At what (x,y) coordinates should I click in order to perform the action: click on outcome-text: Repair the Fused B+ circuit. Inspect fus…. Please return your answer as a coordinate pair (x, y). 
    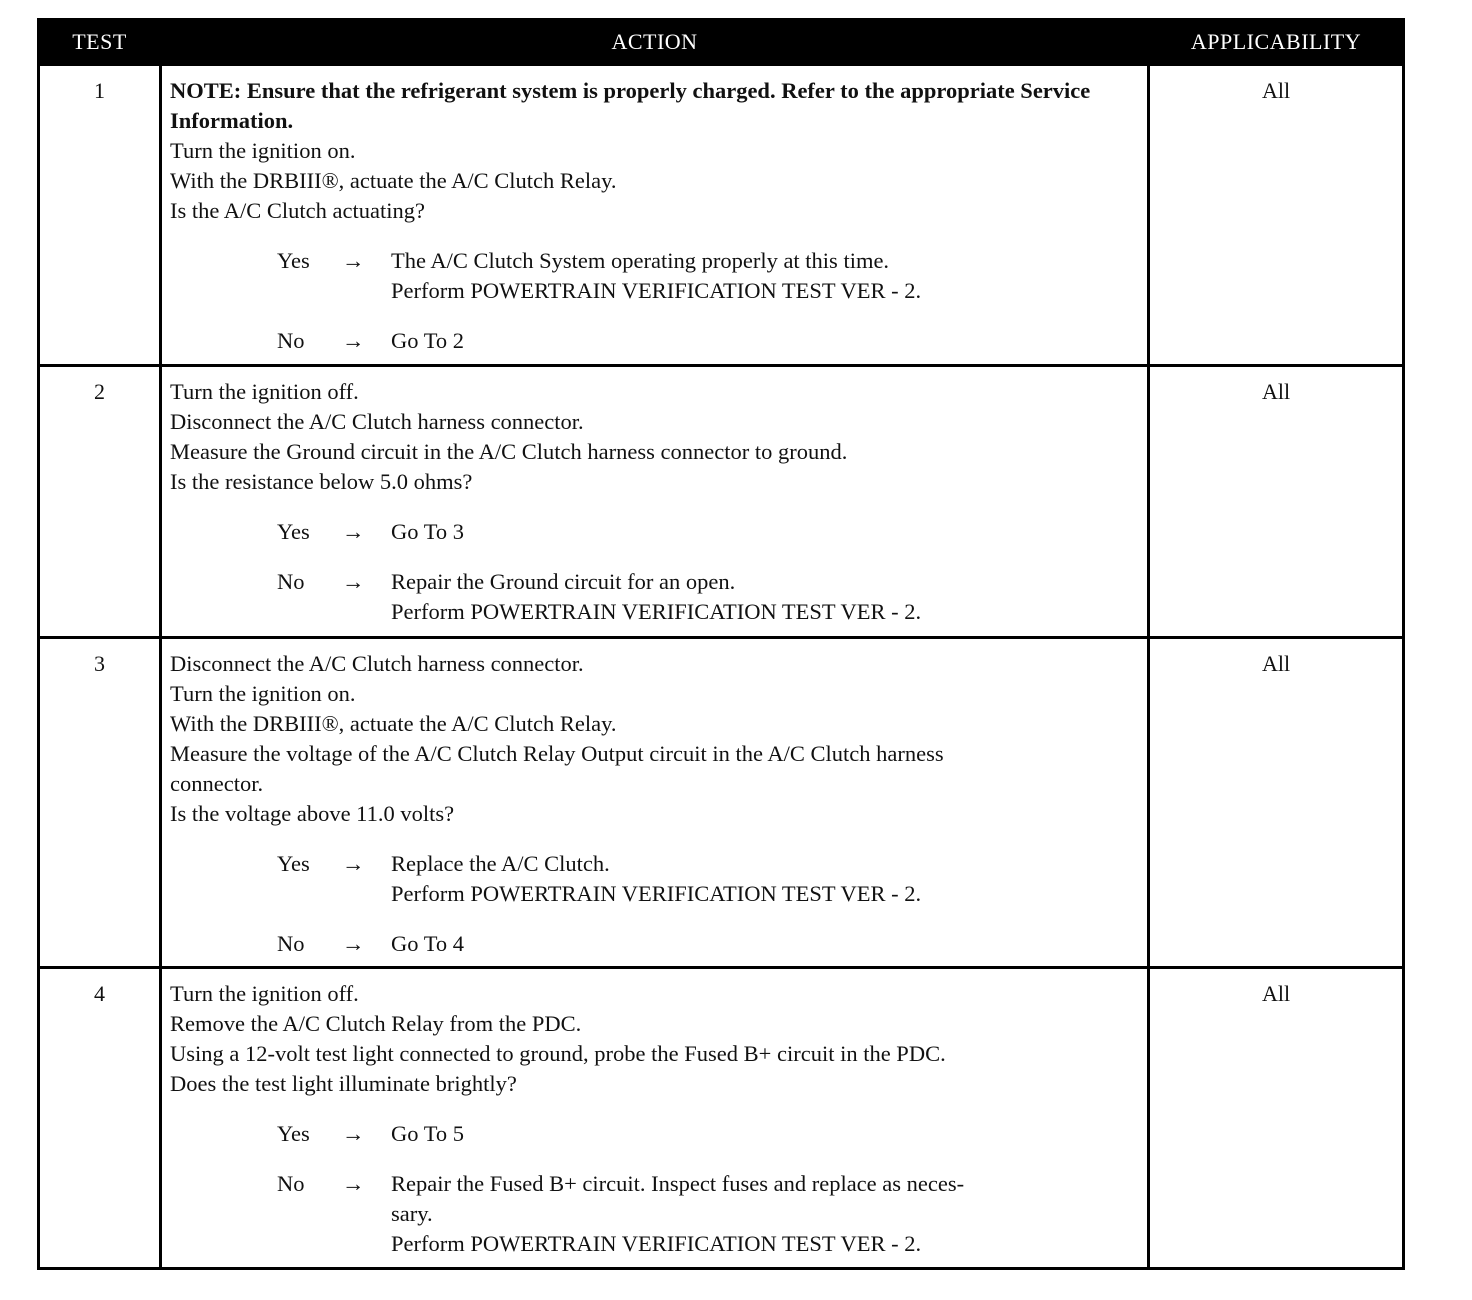
    Looking at the image, I should click on (769, 1214).